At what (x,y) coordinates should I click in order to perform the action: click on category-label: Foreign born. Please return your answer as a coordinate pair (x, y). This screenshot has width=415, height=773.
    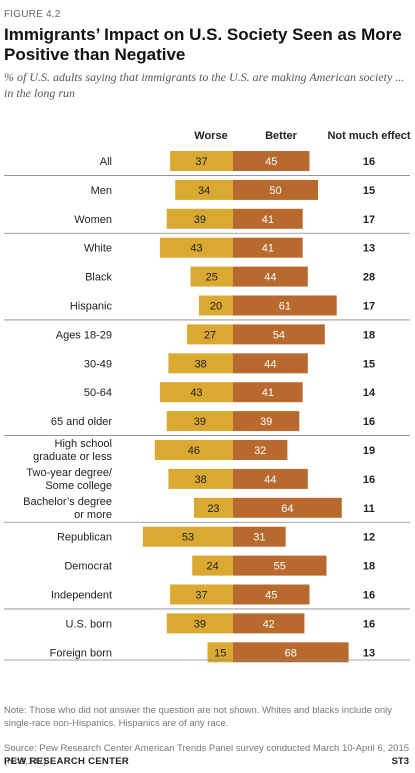
    Looking at the image, I should click on (81, 653).